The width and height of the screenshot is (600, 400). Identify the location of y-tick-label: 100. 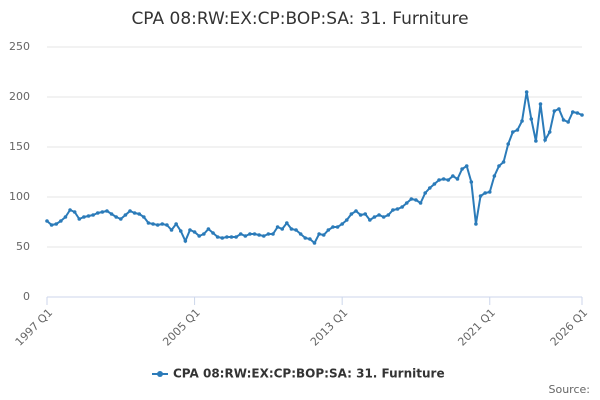
(19, 196).